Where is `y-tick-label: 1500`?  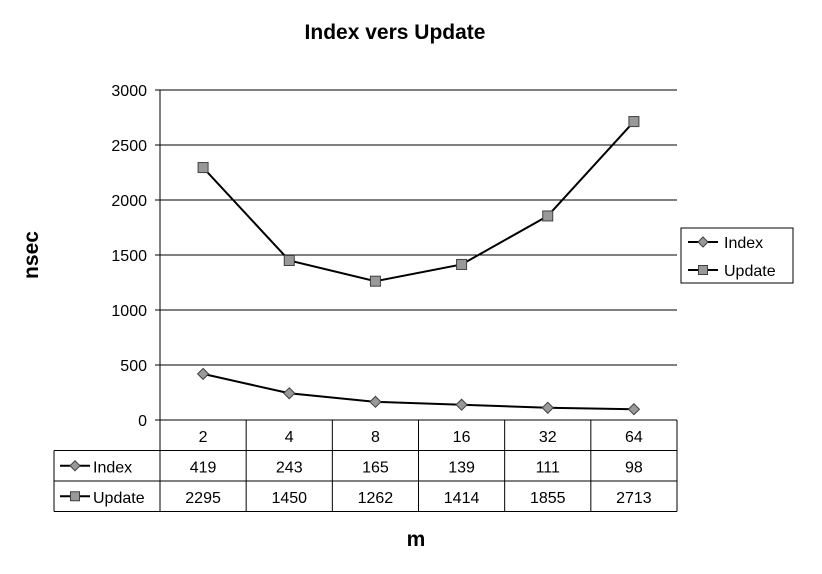
y-tick-label: 1500 is located at coordinates (129, 256).